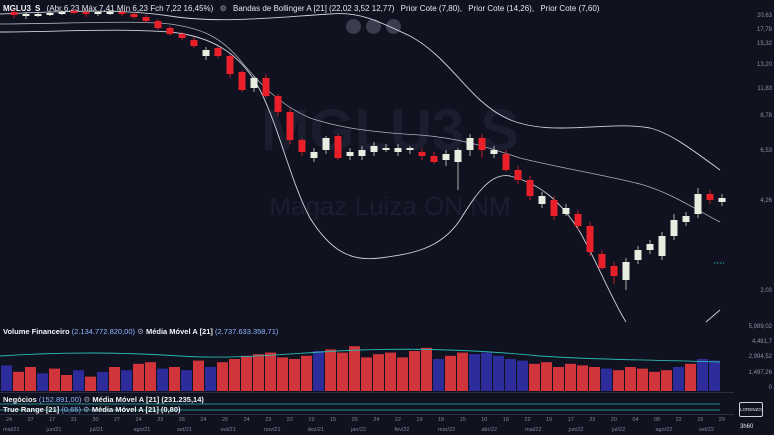 The width and height of the screenshot is (774, 435). I want to click on prior-cote-2: Prior Cote (14,26),, so click(501, 8).